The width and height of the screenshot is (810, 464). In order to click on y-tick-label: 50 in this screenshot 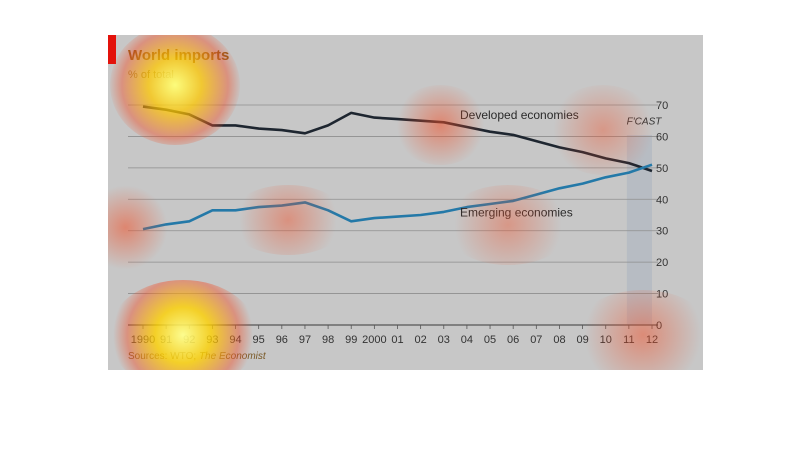, I will do `click(662, 169)`.